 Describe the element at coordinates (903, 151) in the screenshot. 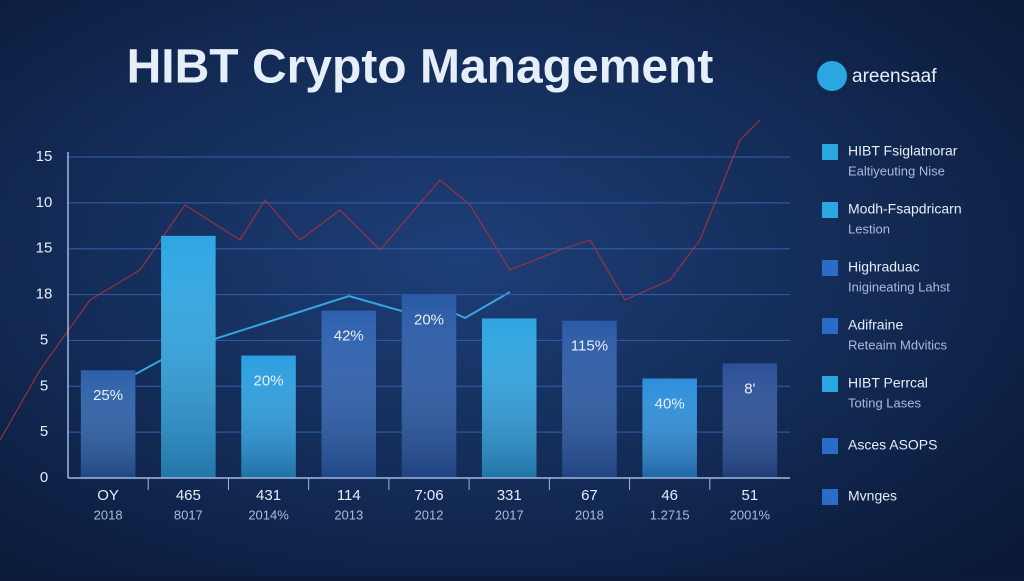

I see `legend-name: HIBT Fsiglatnorar` at that location.